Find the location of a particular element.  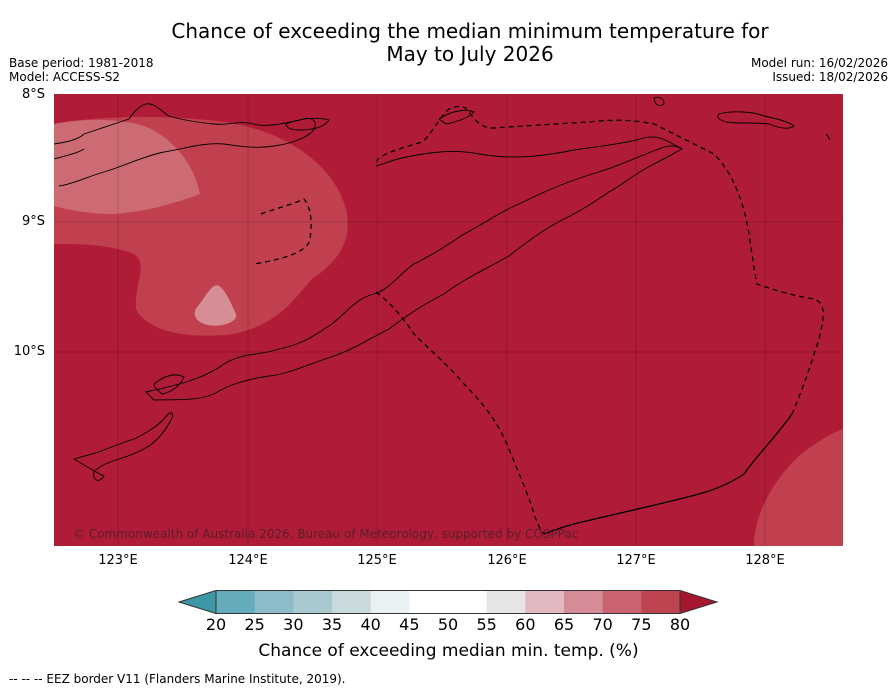

lat-label-10s: 10°S is located at coordinates (29, 351).